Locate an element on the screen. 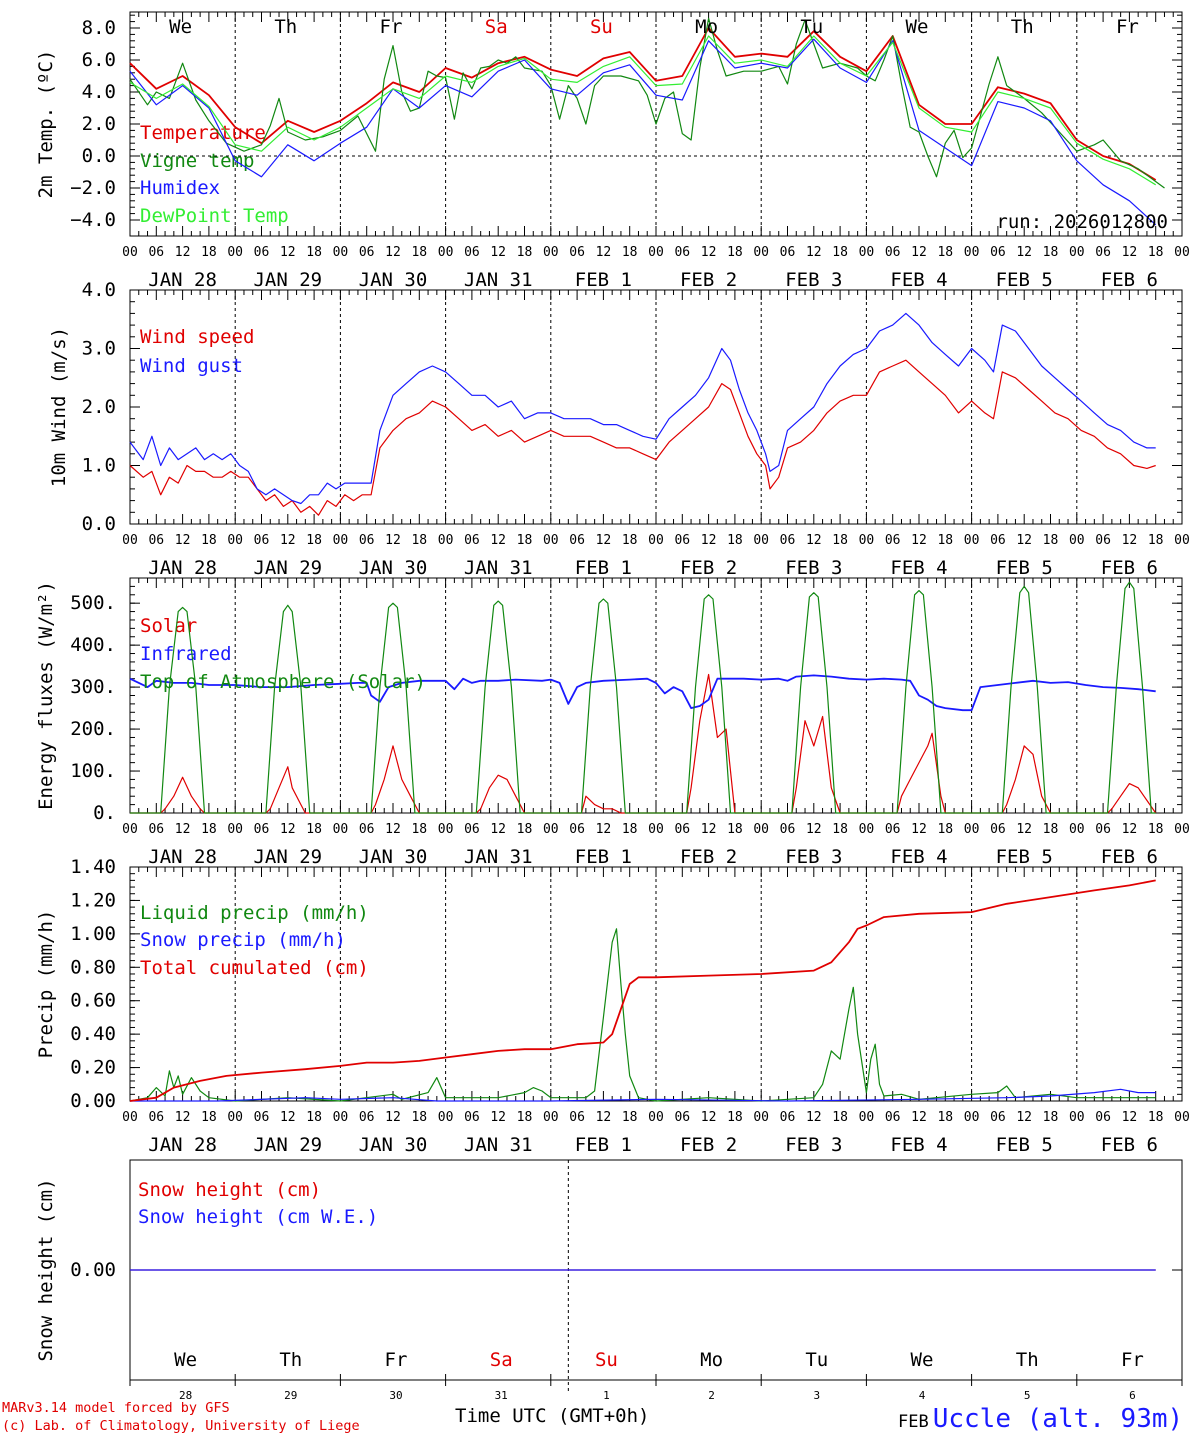 The height and width of the screenshot is (1440, 1194). date-label: JAN 31 is located at coordinates (498, 1145).